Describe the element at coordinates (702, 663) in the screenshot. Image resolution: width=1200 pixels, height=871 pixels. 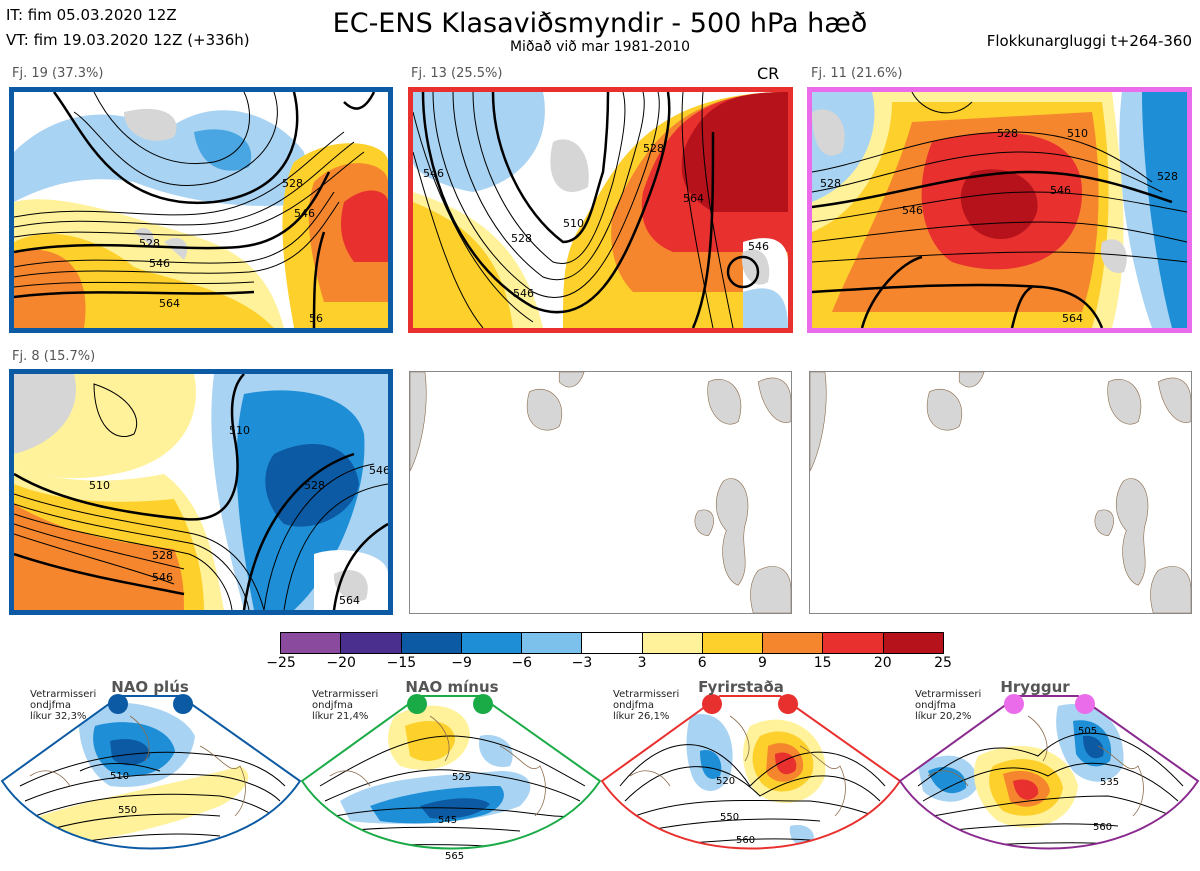
I see `colorbar-tick-label: 6` at that location.